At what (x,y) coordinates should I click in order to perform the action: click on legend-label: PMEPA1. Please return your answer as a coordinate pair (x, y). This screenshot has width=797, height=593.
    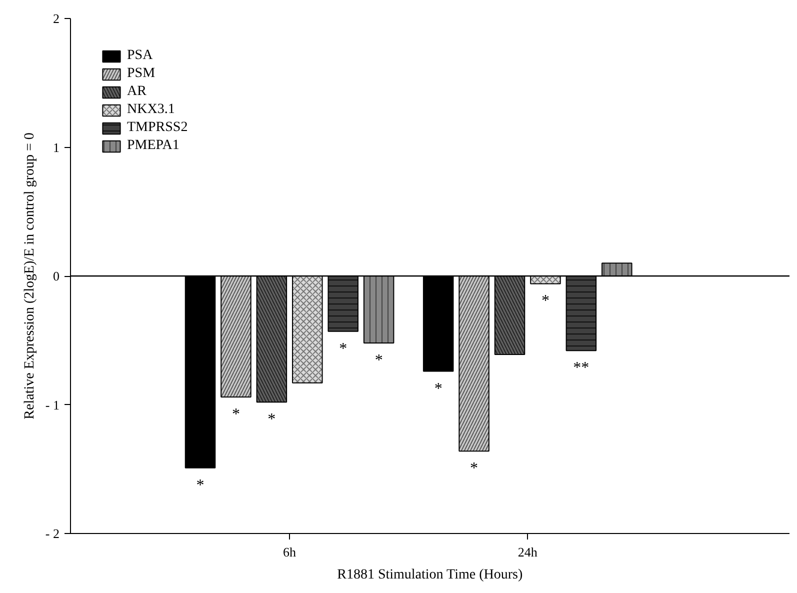
    Looking at the image, I should click on (153, 146).